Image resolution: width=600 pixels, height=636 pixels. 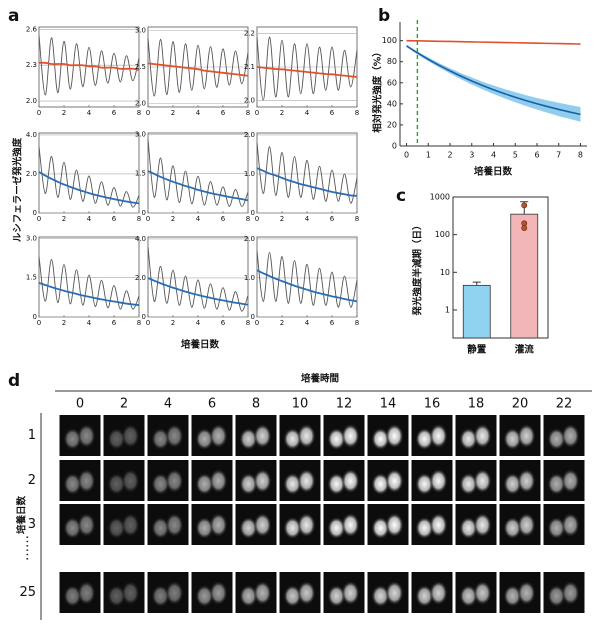 What do you see at coordinates (493, 172) in the screenshot?
I see `x-axis-label: 培養日数` at bounding box center [493, 172].